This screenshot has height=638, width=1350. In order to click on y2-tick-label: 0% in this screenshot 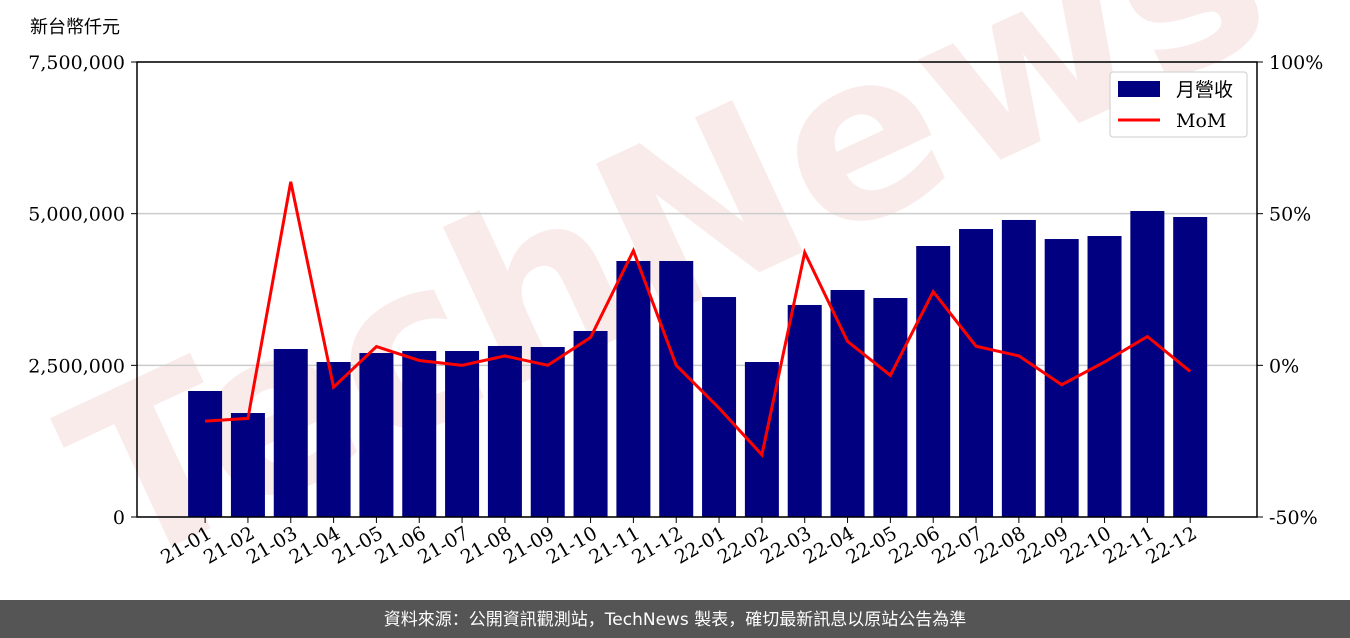, I will do `click(1284, 366)`.